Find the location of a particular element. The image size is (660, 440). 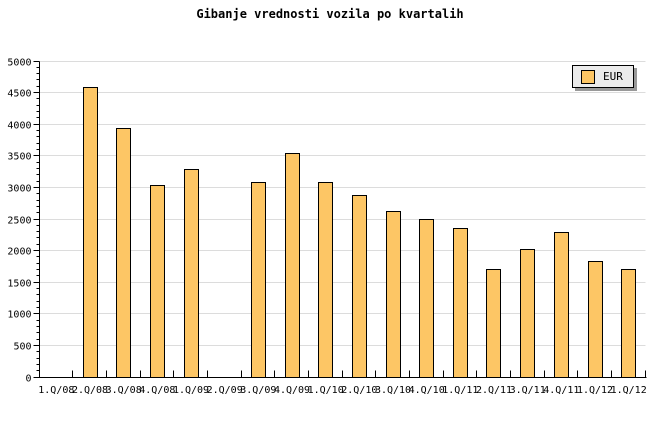

bar-1.Q/11-12 is located at coordinates (460, 303).